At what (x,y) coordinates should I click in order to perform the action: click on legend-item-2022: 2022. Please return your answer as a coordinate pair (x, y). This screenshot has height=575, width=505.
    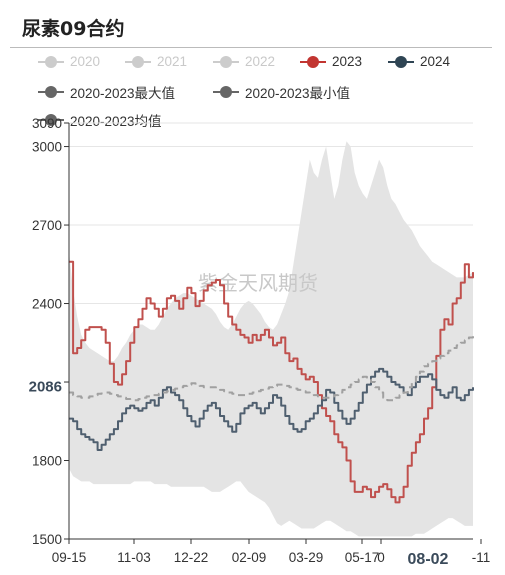
    Looking at the image, I should click on (244, 61).